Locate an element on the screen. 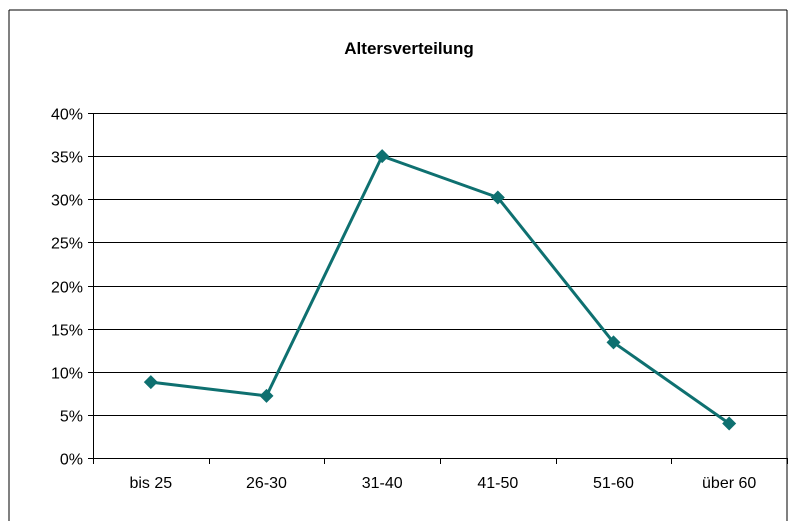 This screenshot has height=521, width=798. y-tick-label: 5% is located at coordinates (71, 417).